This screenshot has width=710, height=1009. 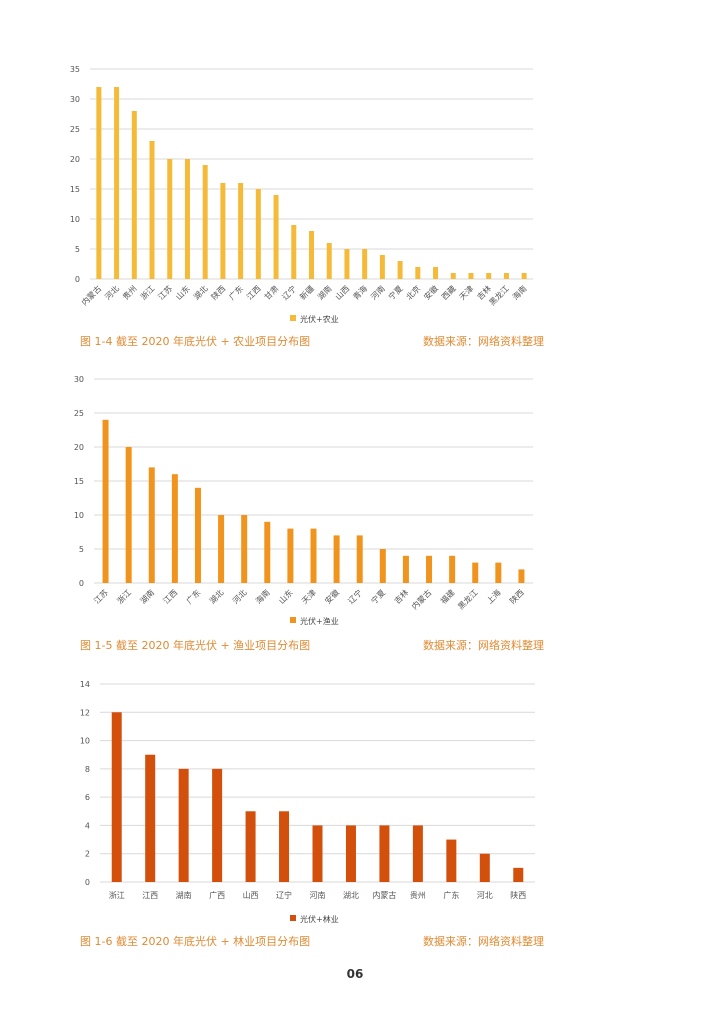 What do you see at coordinates (355, 974) in the screenshot?
I see `page-number: 06` at bounding box center [355, 974].